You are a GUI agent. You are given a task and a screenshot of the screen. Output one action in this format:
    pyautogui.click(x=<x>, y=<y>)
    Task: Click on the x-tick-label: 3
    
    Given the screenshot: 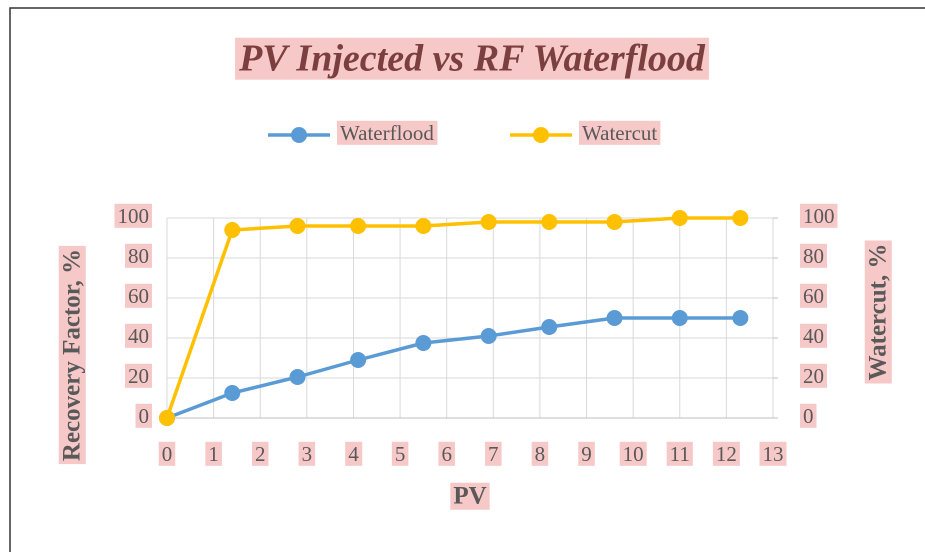 What is the action you would take?
    pyautogui.click(x=307, y=454)
    